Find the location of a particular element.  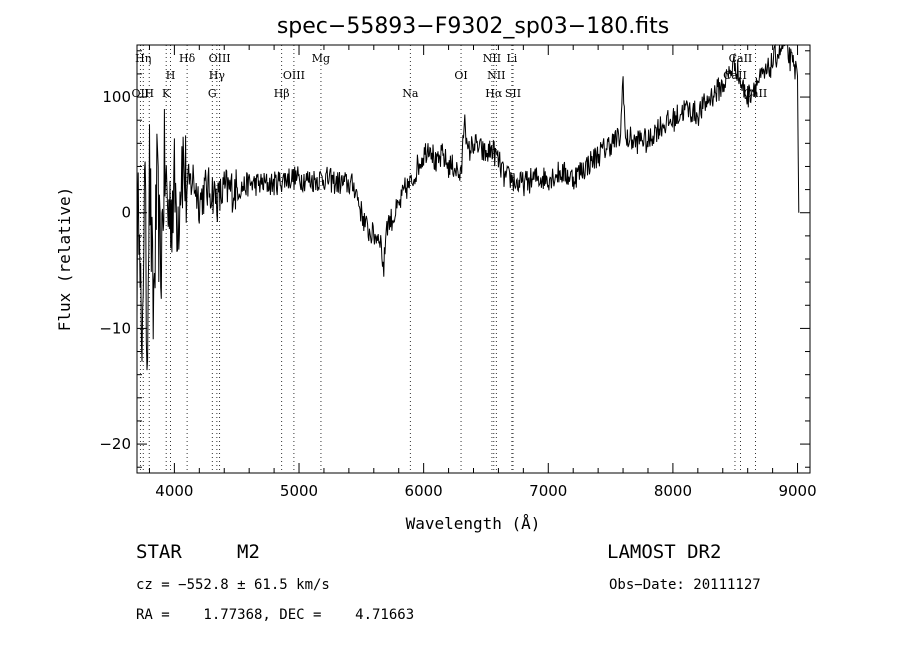

line-label-16: NII is located at coordinates (496, 75).